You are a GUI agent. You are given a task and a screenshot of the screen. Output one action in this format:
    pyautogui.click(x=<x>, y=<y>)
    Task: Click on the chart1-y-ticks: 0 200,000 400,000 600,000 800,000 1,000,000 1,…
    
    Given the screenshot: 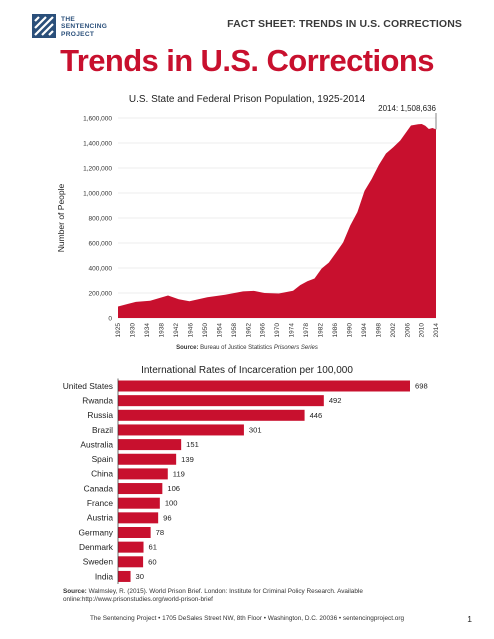 What is the action you would take?
    pyautogui.click(x=97, y=218)
    